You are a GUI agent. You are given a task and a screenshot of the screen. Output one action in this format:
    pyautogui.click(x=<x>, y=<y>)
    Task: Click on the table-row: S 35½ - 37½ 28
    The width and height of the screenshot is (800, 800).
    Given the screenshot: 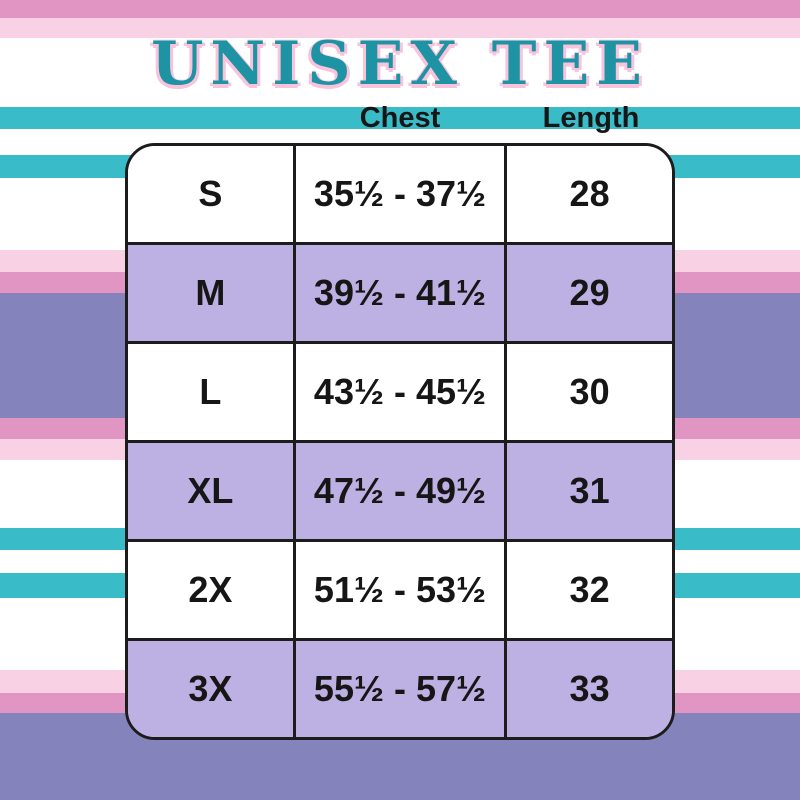 What is the action you would take?
    pyautogui.click(x=400, y=194)
    